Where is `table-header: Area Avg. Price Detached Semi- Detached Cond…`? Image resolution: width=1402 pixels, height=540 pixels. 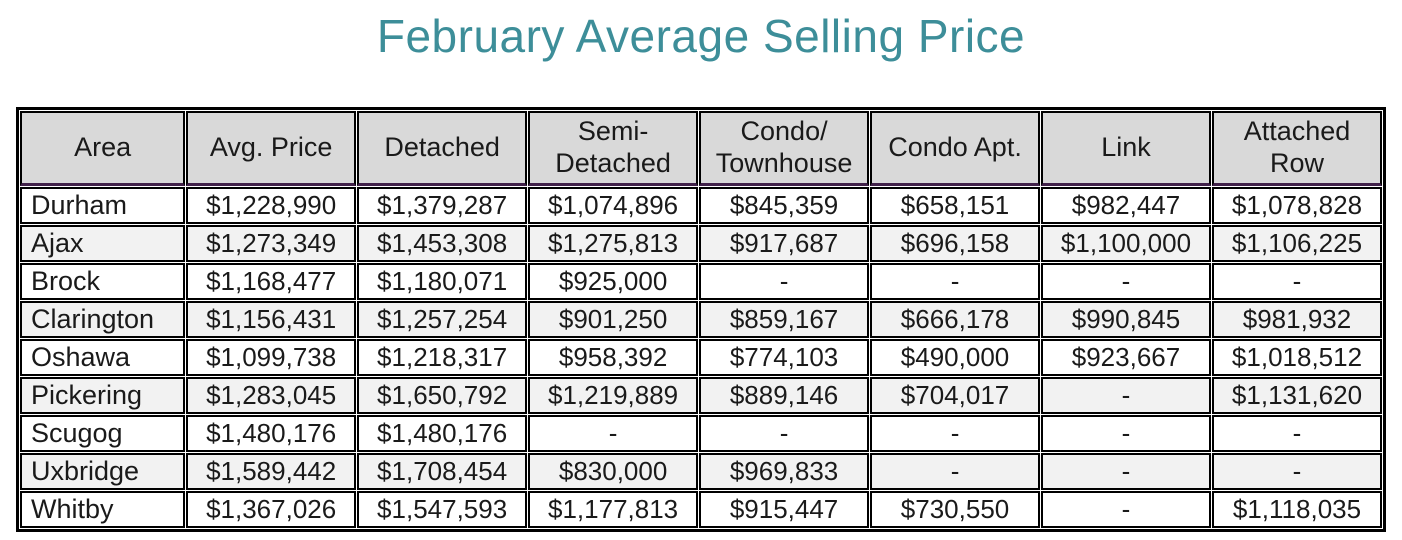
table-header: Area Avg. Price Detached Semi- Detached Cond… is located at coordinates (701, 148).